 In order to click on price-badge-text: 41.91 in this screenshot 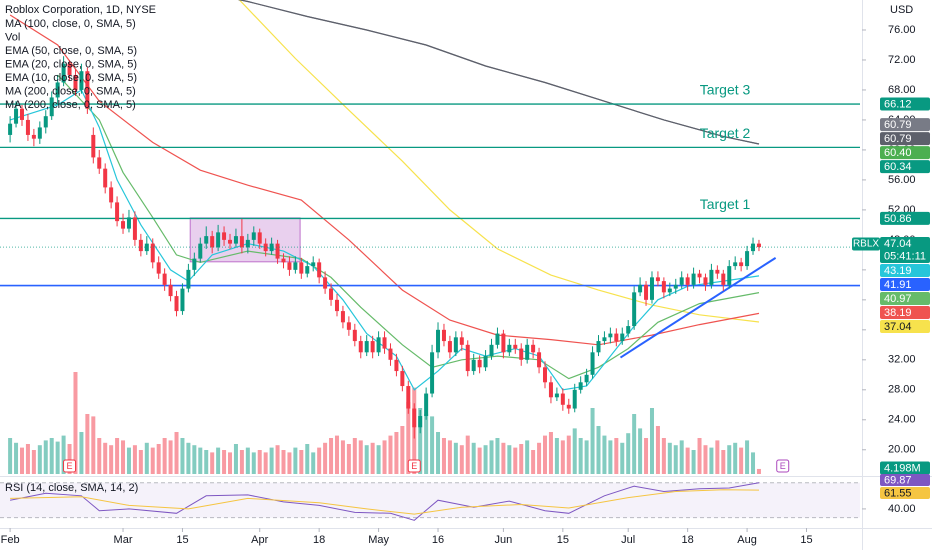, I will do `click(898, 285)`.